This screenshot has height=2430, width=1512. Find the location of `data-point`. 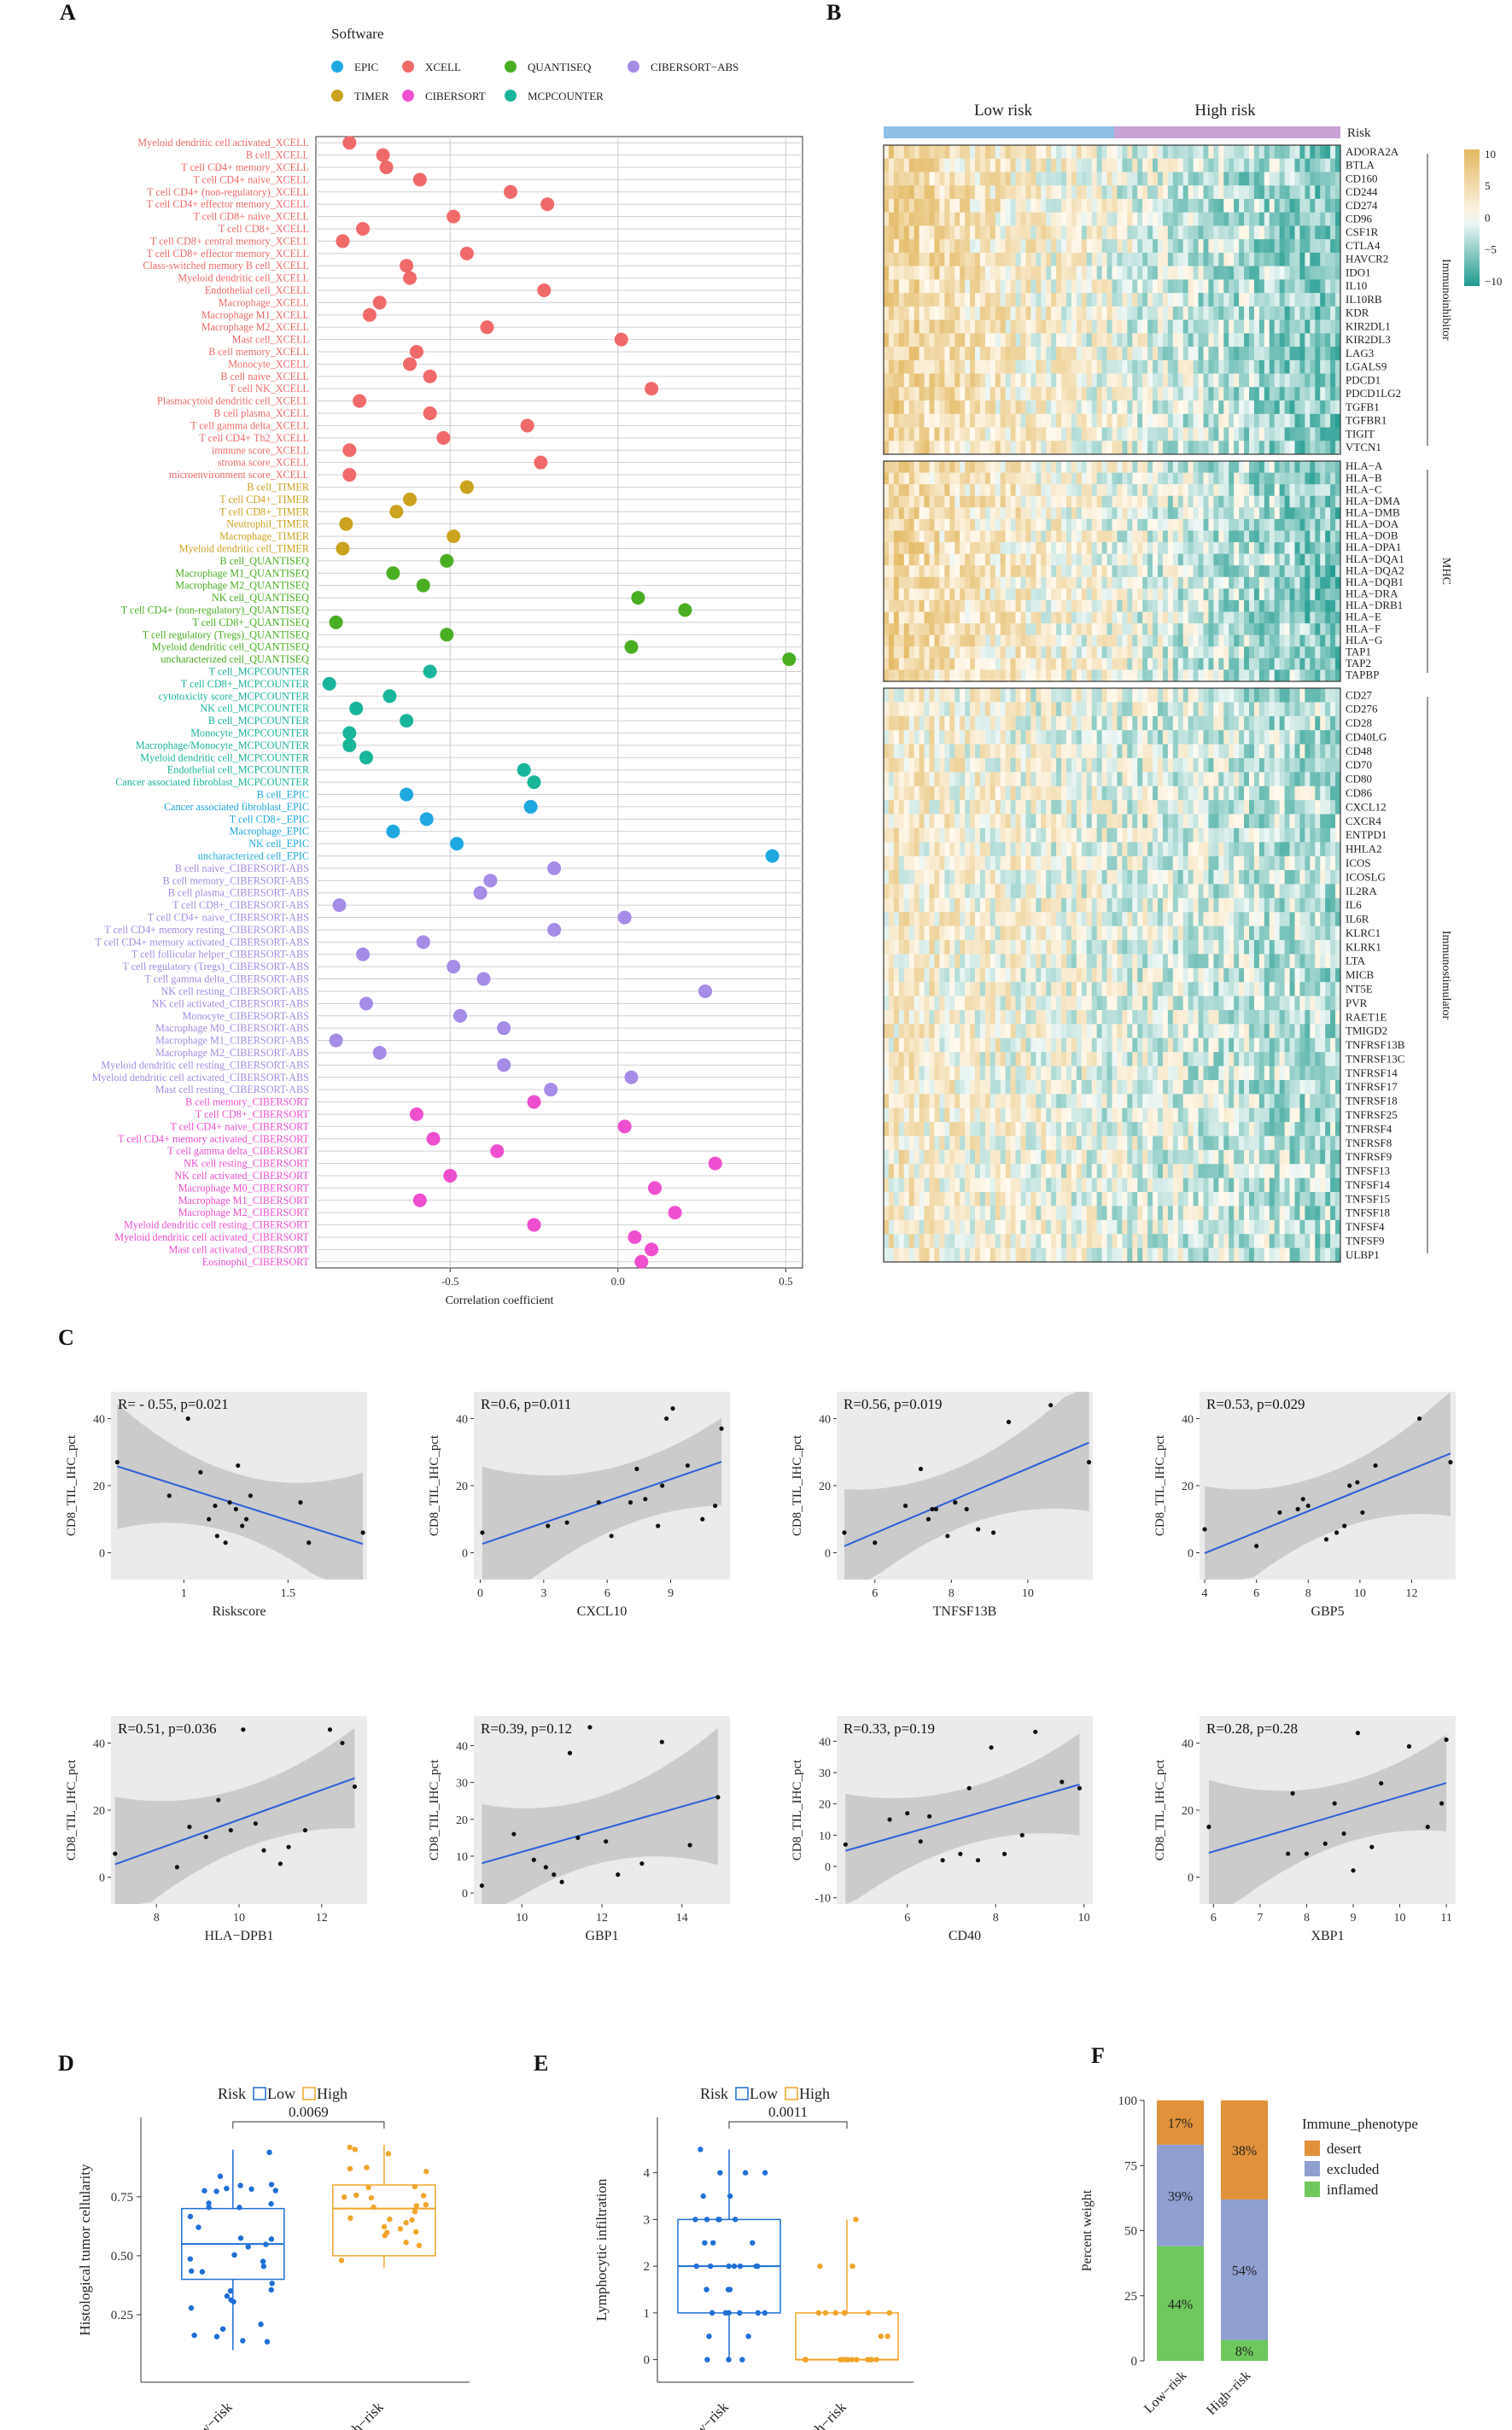

data-point is located at coordinates (430, 376).